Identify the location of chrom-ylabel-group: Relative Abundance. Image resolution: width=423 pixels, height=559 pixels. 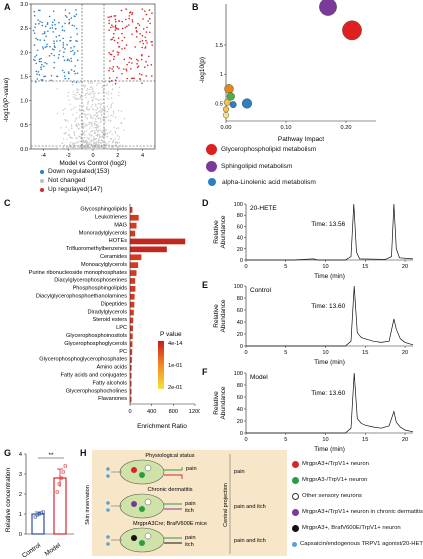
(220, 402).